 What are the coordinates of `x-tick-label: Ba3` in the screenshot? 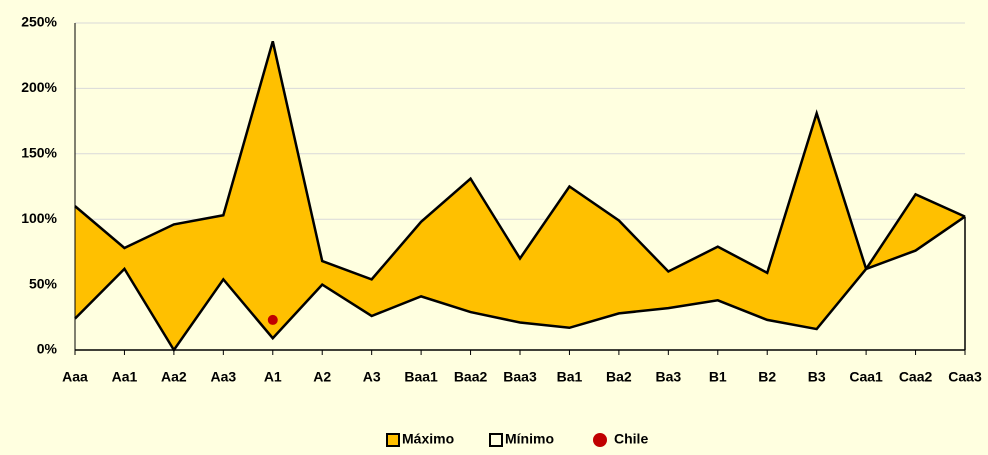 It's located at (668, 377).